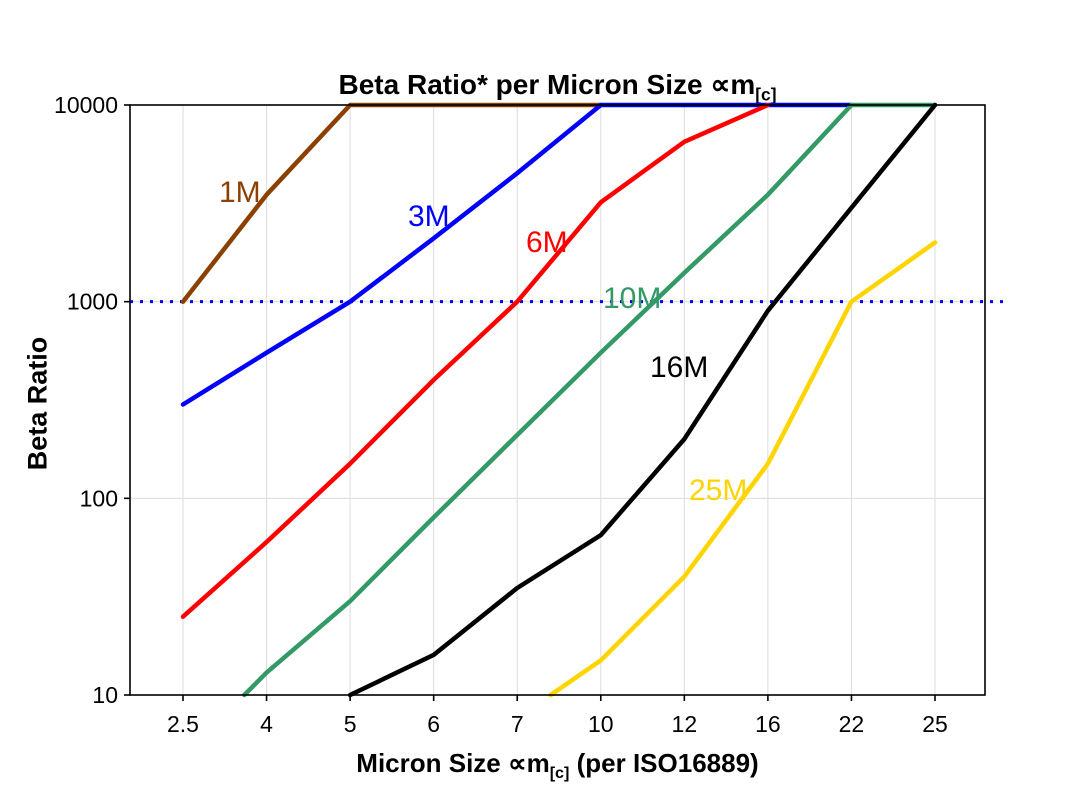  Describe the element at coordinates (768, 724) in the screenshot. I see `x-tick-label: 16` at that location.